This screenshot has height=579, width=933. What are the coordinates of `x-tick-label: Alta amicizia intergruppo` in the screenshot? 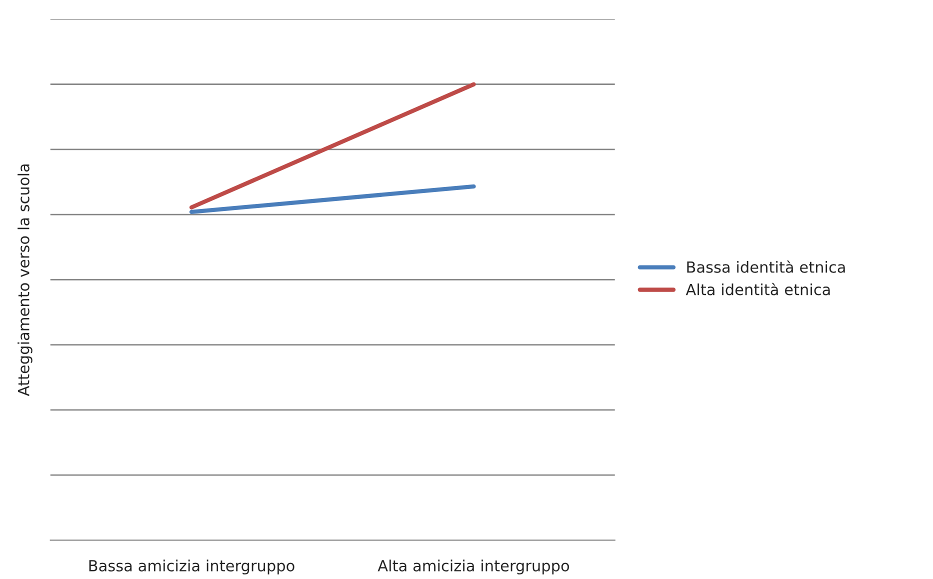 It's located at (474, 567).